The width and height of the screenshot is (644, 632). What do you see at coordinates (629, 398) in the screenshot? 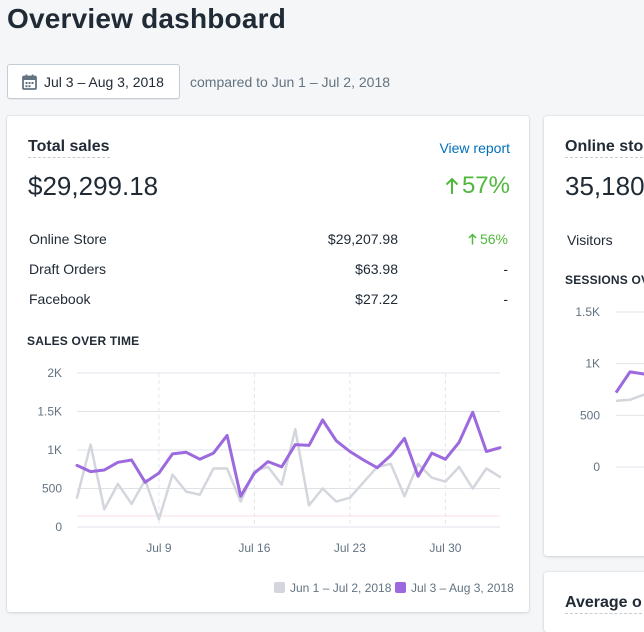
I see `sessions-line-previous` at bounding box center [629, 398].